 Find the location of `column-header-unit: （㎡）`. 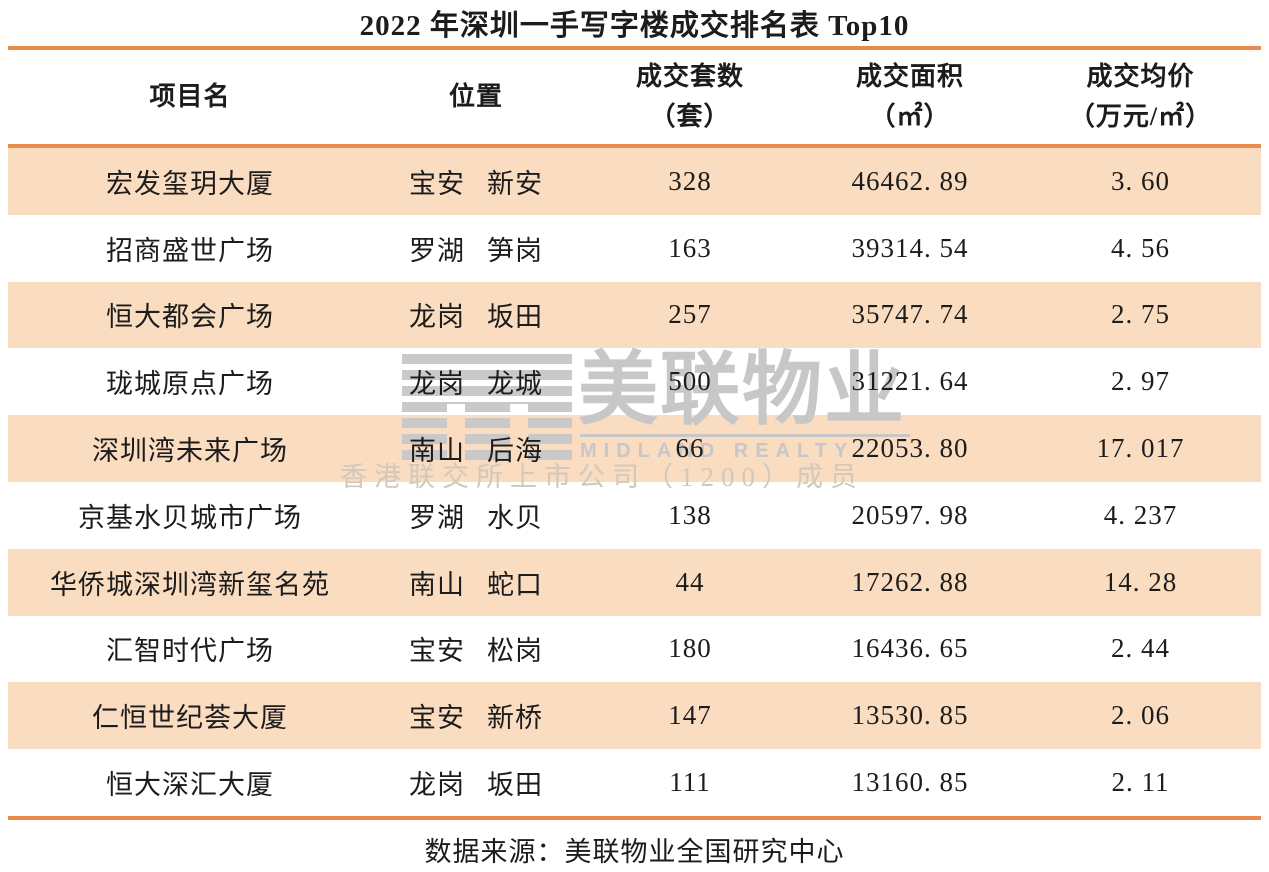

column-header-unit: （㎡） is located at coordinates (910, 116).